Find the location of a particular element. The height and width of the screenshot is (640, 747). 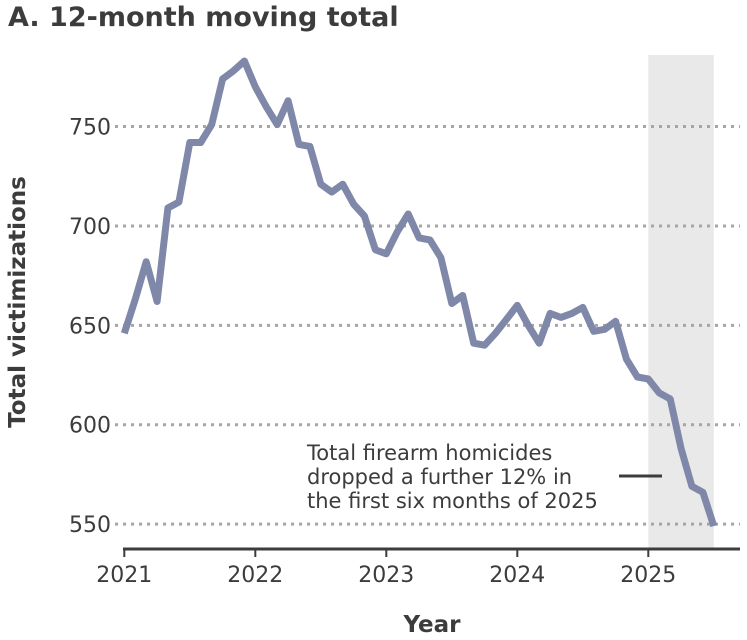

y-tick-label: 650 is located at coordinates (90, 326).